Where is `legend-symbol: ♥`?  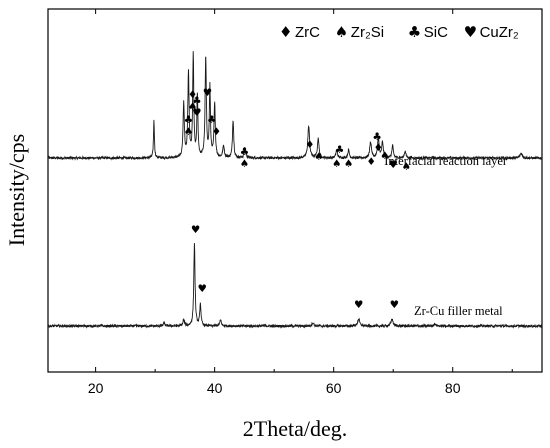 legend-symbol: ♥ is located at coordinates (470, 32).